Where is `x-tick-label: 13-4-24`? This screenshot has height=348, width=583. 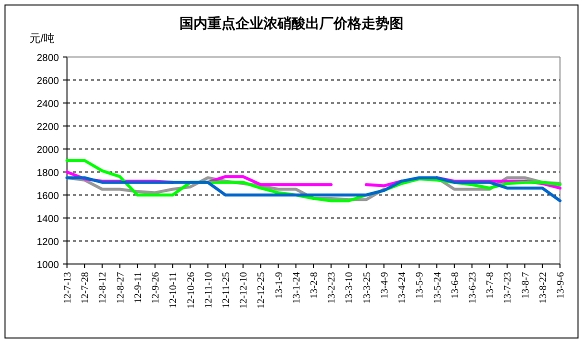
x-tick-label: 13-4-24 is located at coordinates (402, 288).